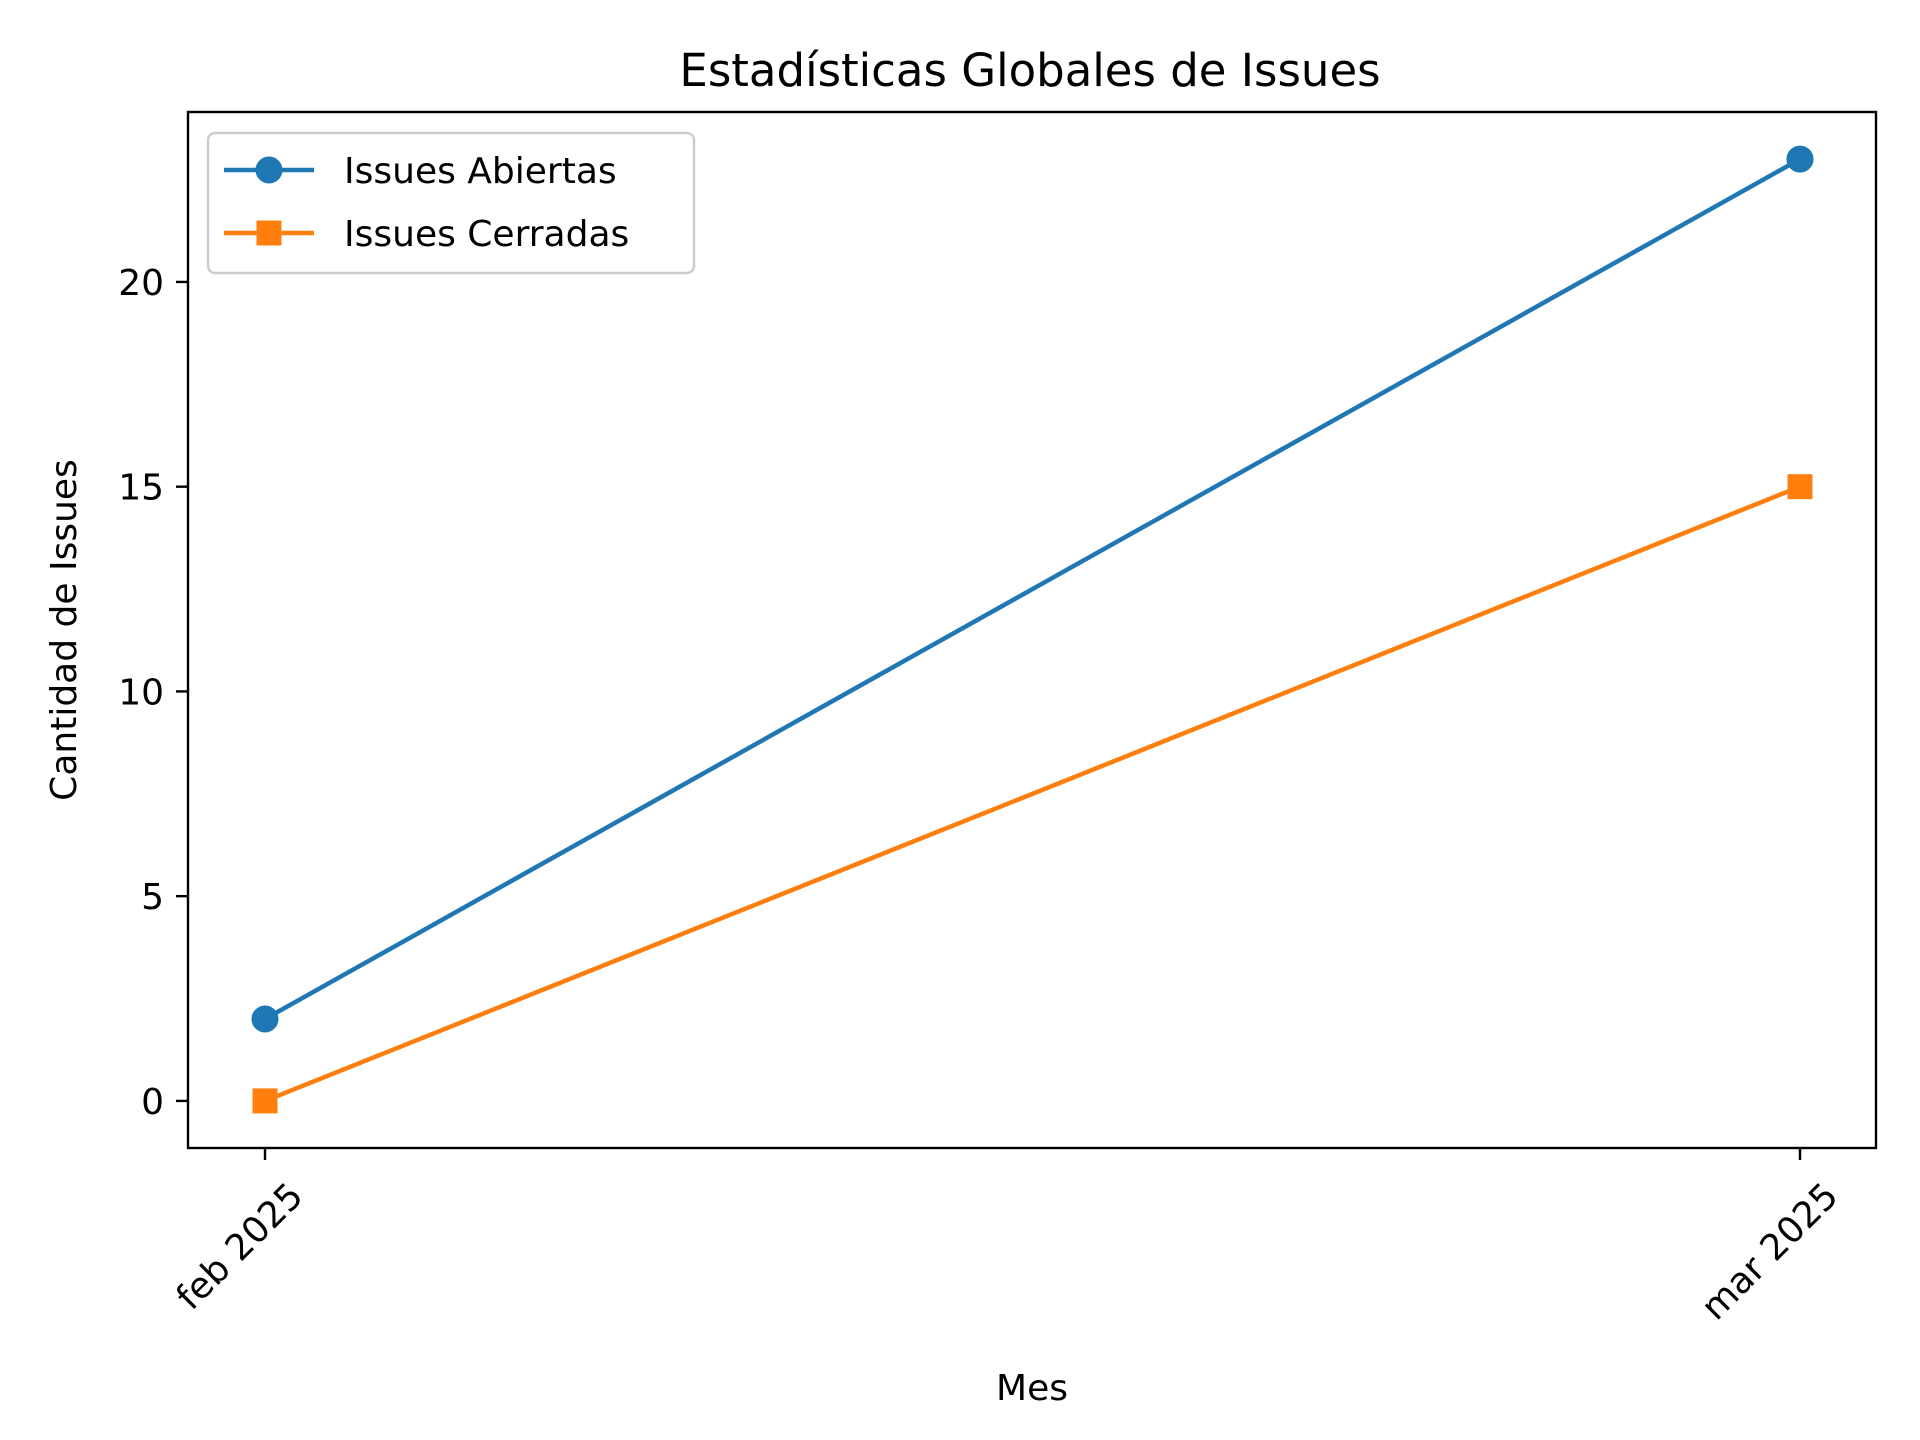 The image size is (1920, 1440). Describe the element at coordinates (152, 1102) in the screenshot. I see `y-tick-label: 0` at that location.